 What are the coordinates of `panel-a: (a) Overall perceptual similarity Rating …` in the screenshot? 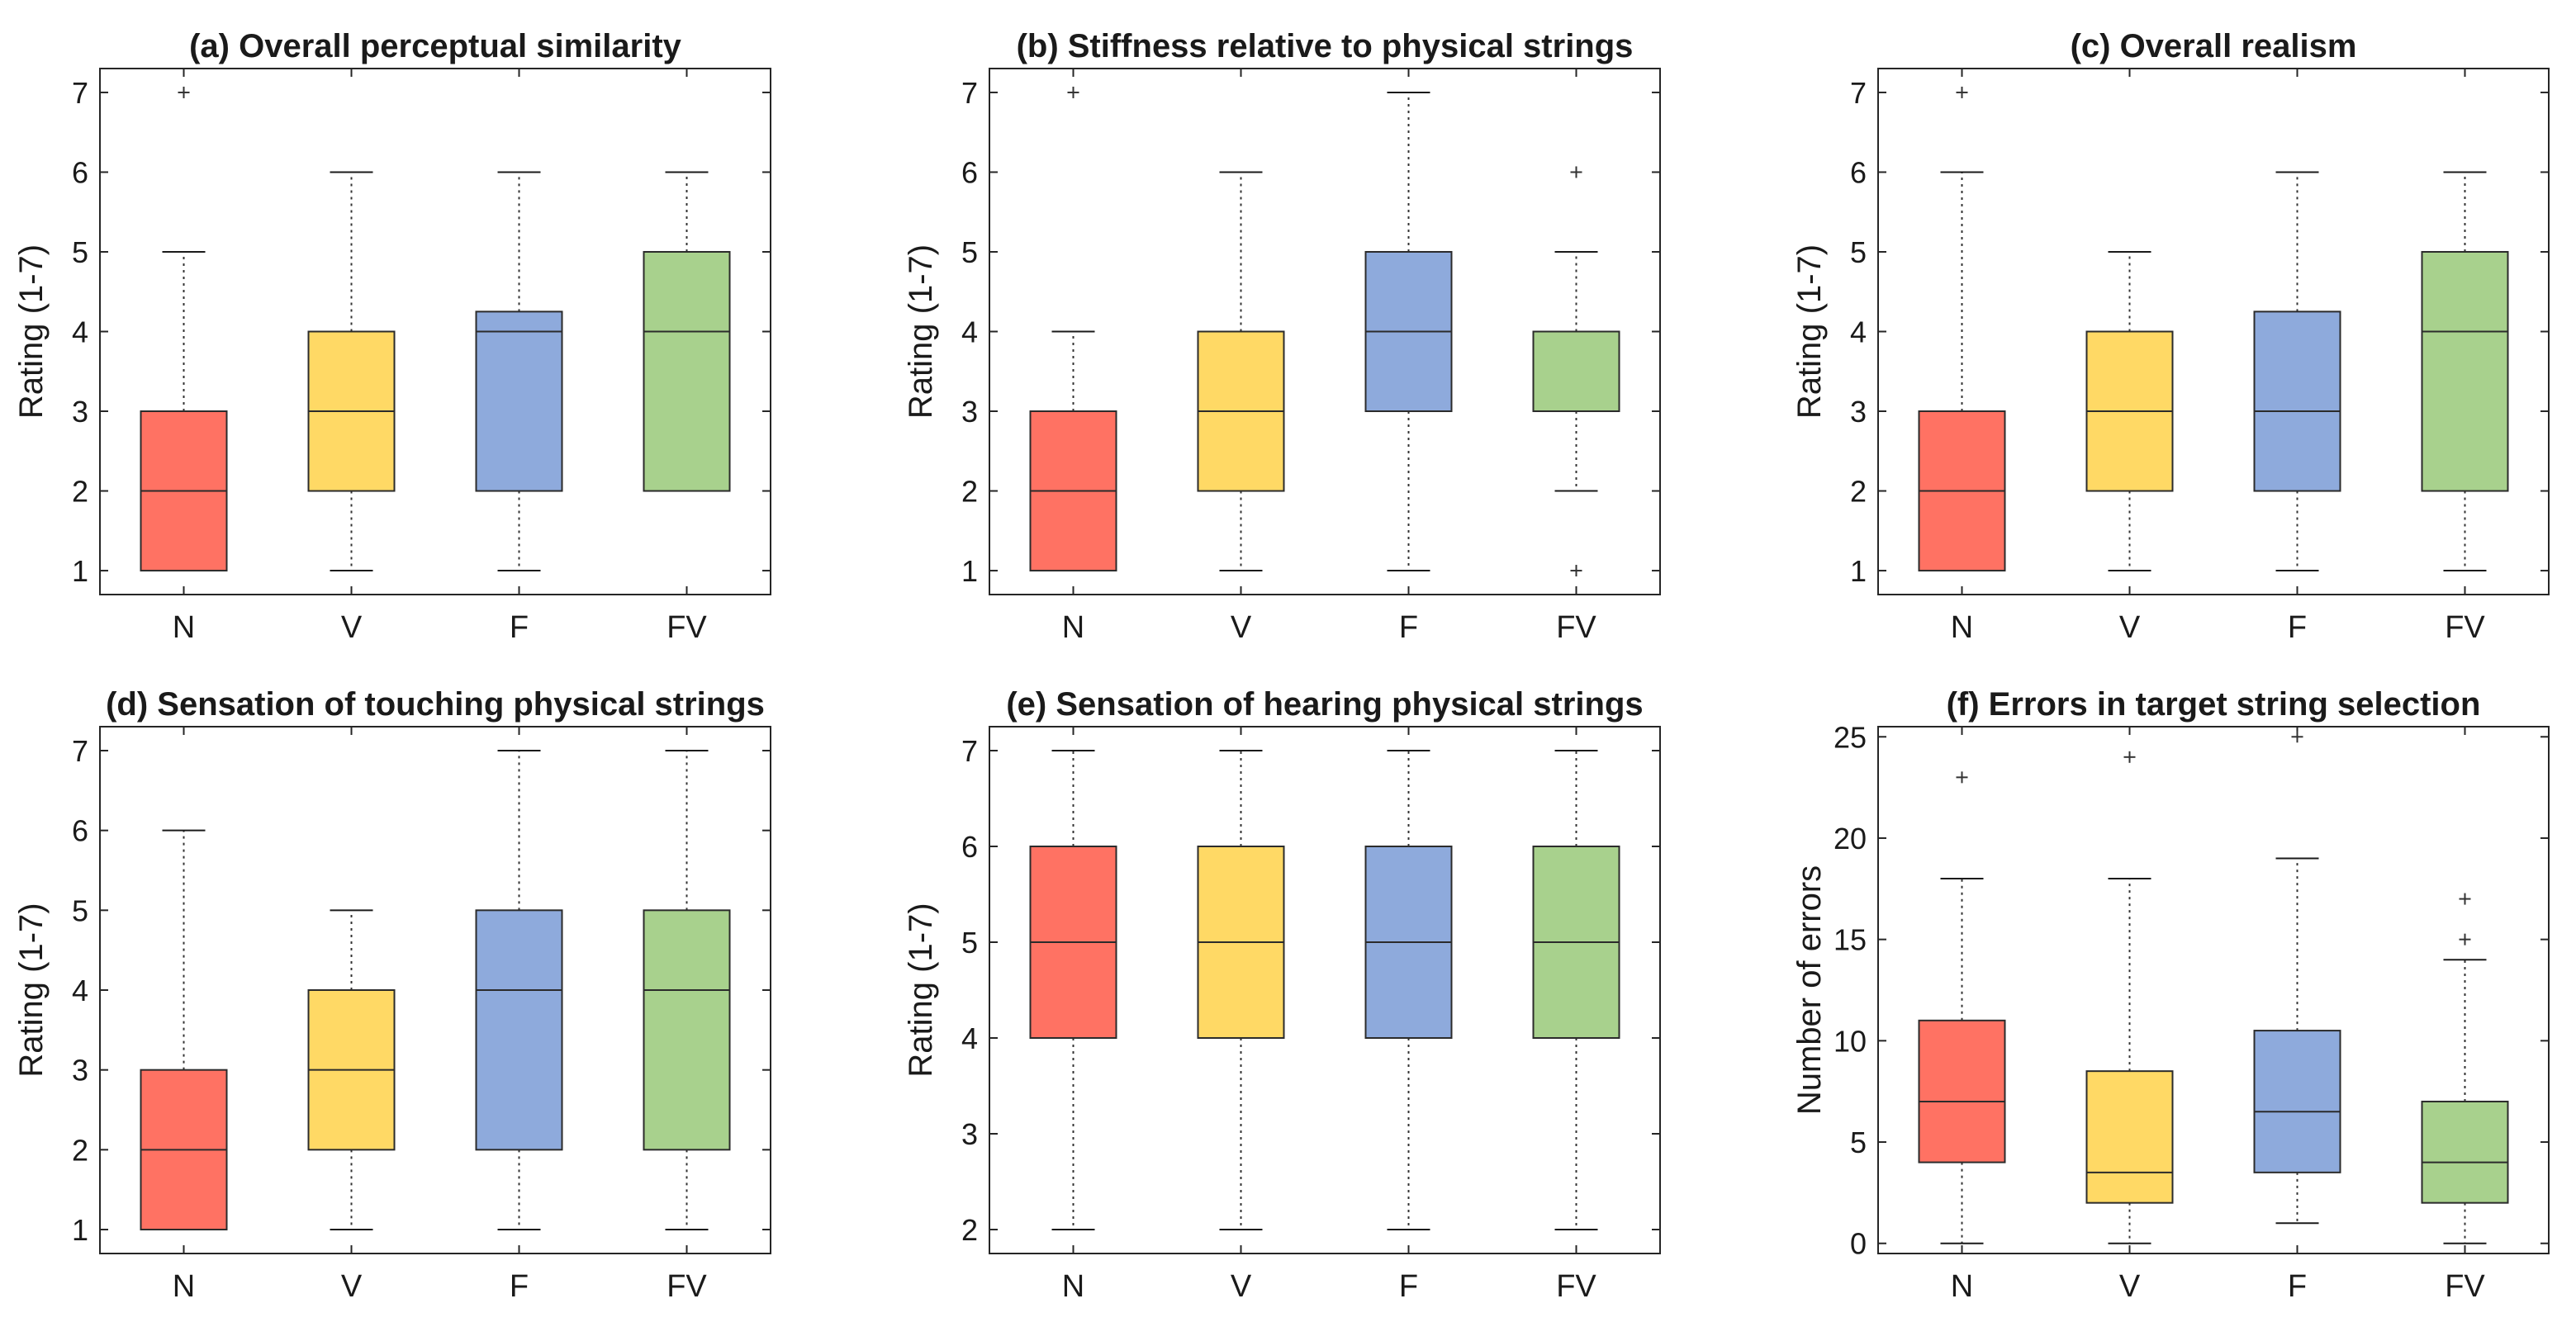 It's located at (392, 336).